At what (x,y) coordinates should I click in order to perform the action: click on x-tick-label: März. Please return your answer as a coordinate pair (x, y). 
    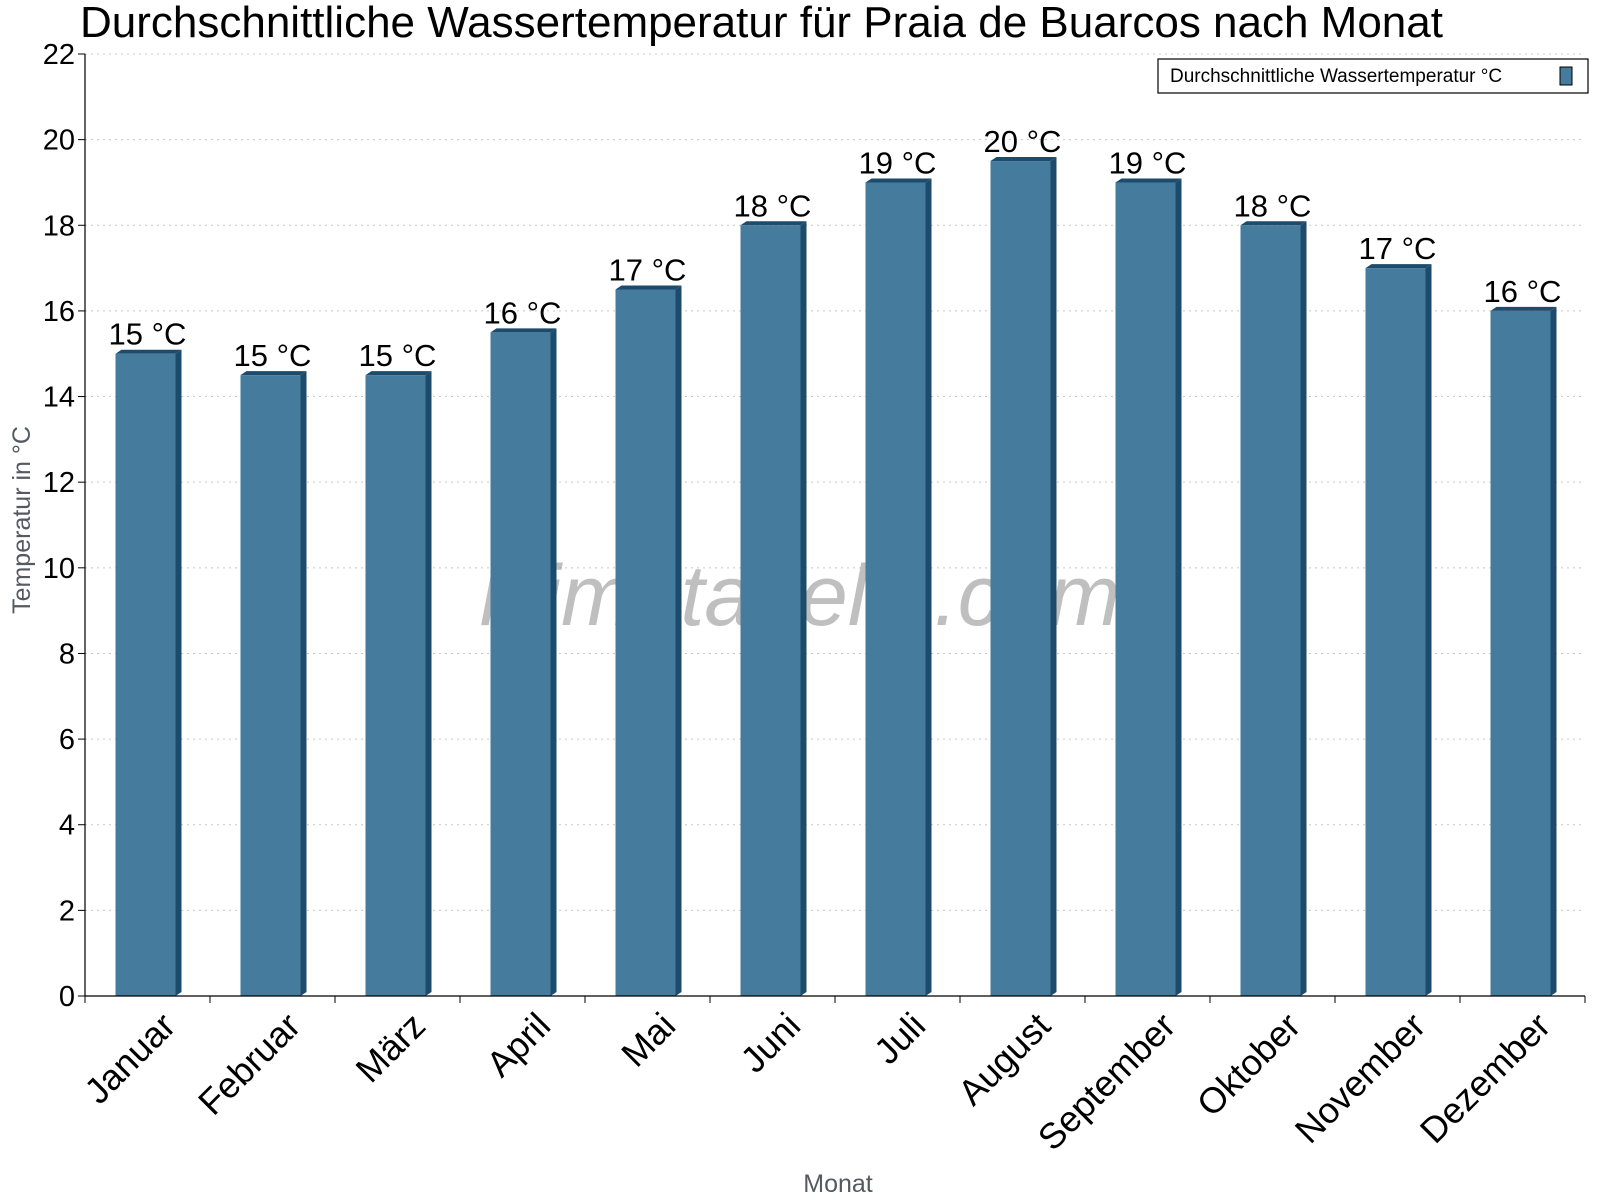
    Looking at the image, I should click on (391, 1048).